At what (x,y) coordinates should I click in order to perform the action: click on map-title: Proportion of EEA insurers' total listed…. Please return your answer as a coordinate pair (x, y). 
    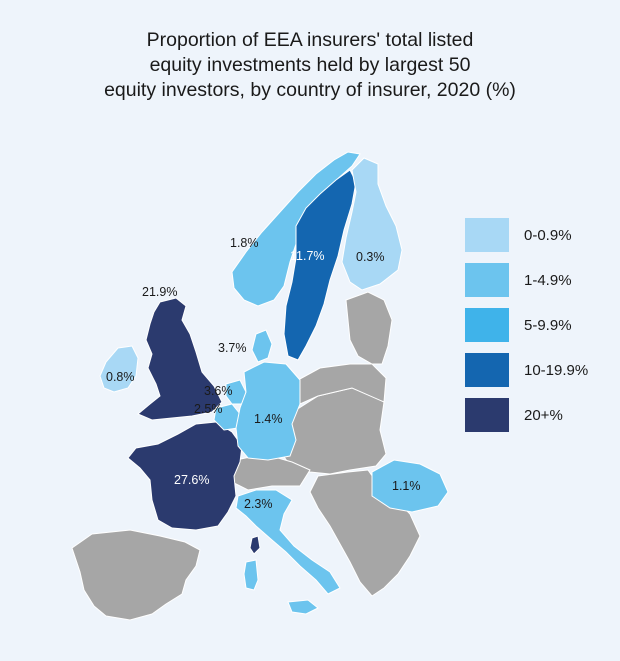
    Looking at the image, I should click on (310, 65).